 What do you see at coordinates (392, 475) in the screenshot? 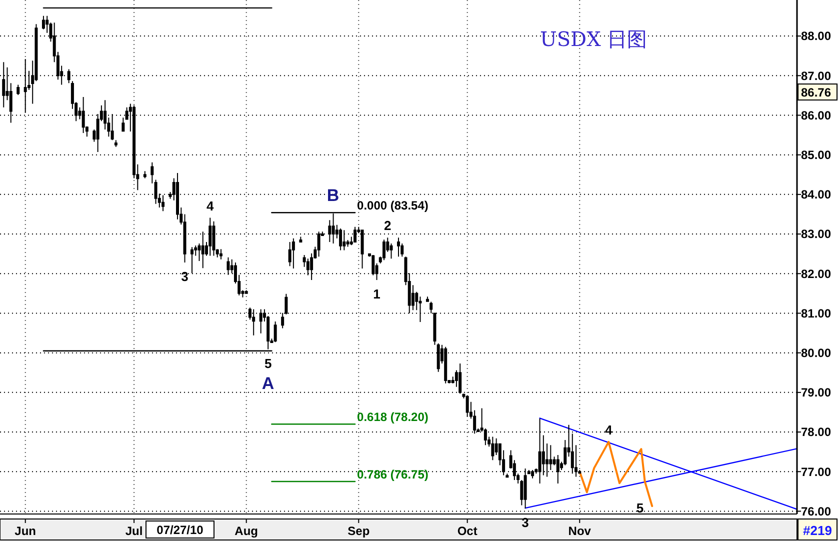
I see `annotation: 0.786 (76.75)` at bounding box center [392, 475].